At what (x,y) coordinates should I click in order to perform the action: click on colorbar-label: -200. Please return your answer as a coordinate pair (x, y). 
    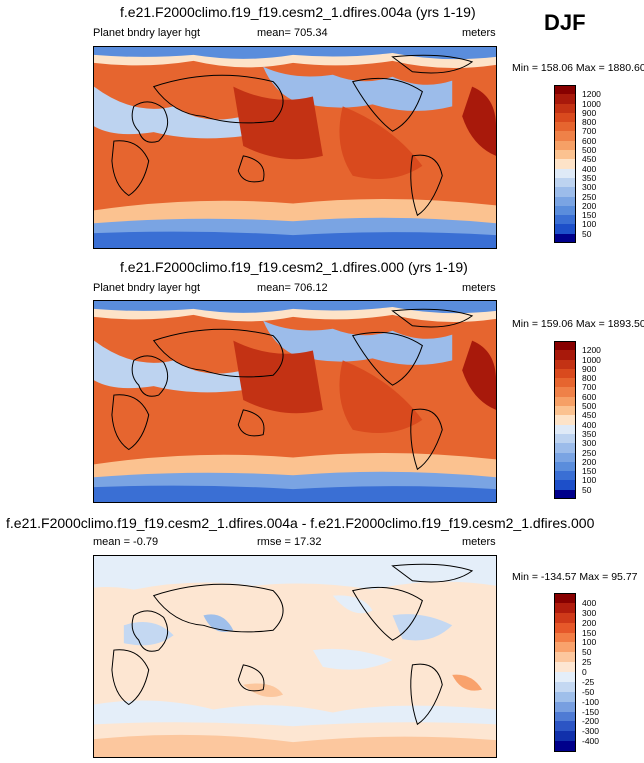
    Looking at the image, I should click on (591, 721).